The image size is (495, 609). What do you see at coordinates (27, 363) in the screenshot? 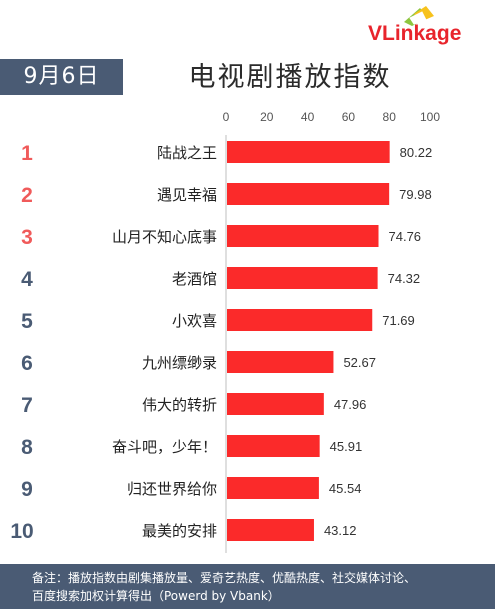
I see `rank-number: 6` at bounding box center [27, 363].